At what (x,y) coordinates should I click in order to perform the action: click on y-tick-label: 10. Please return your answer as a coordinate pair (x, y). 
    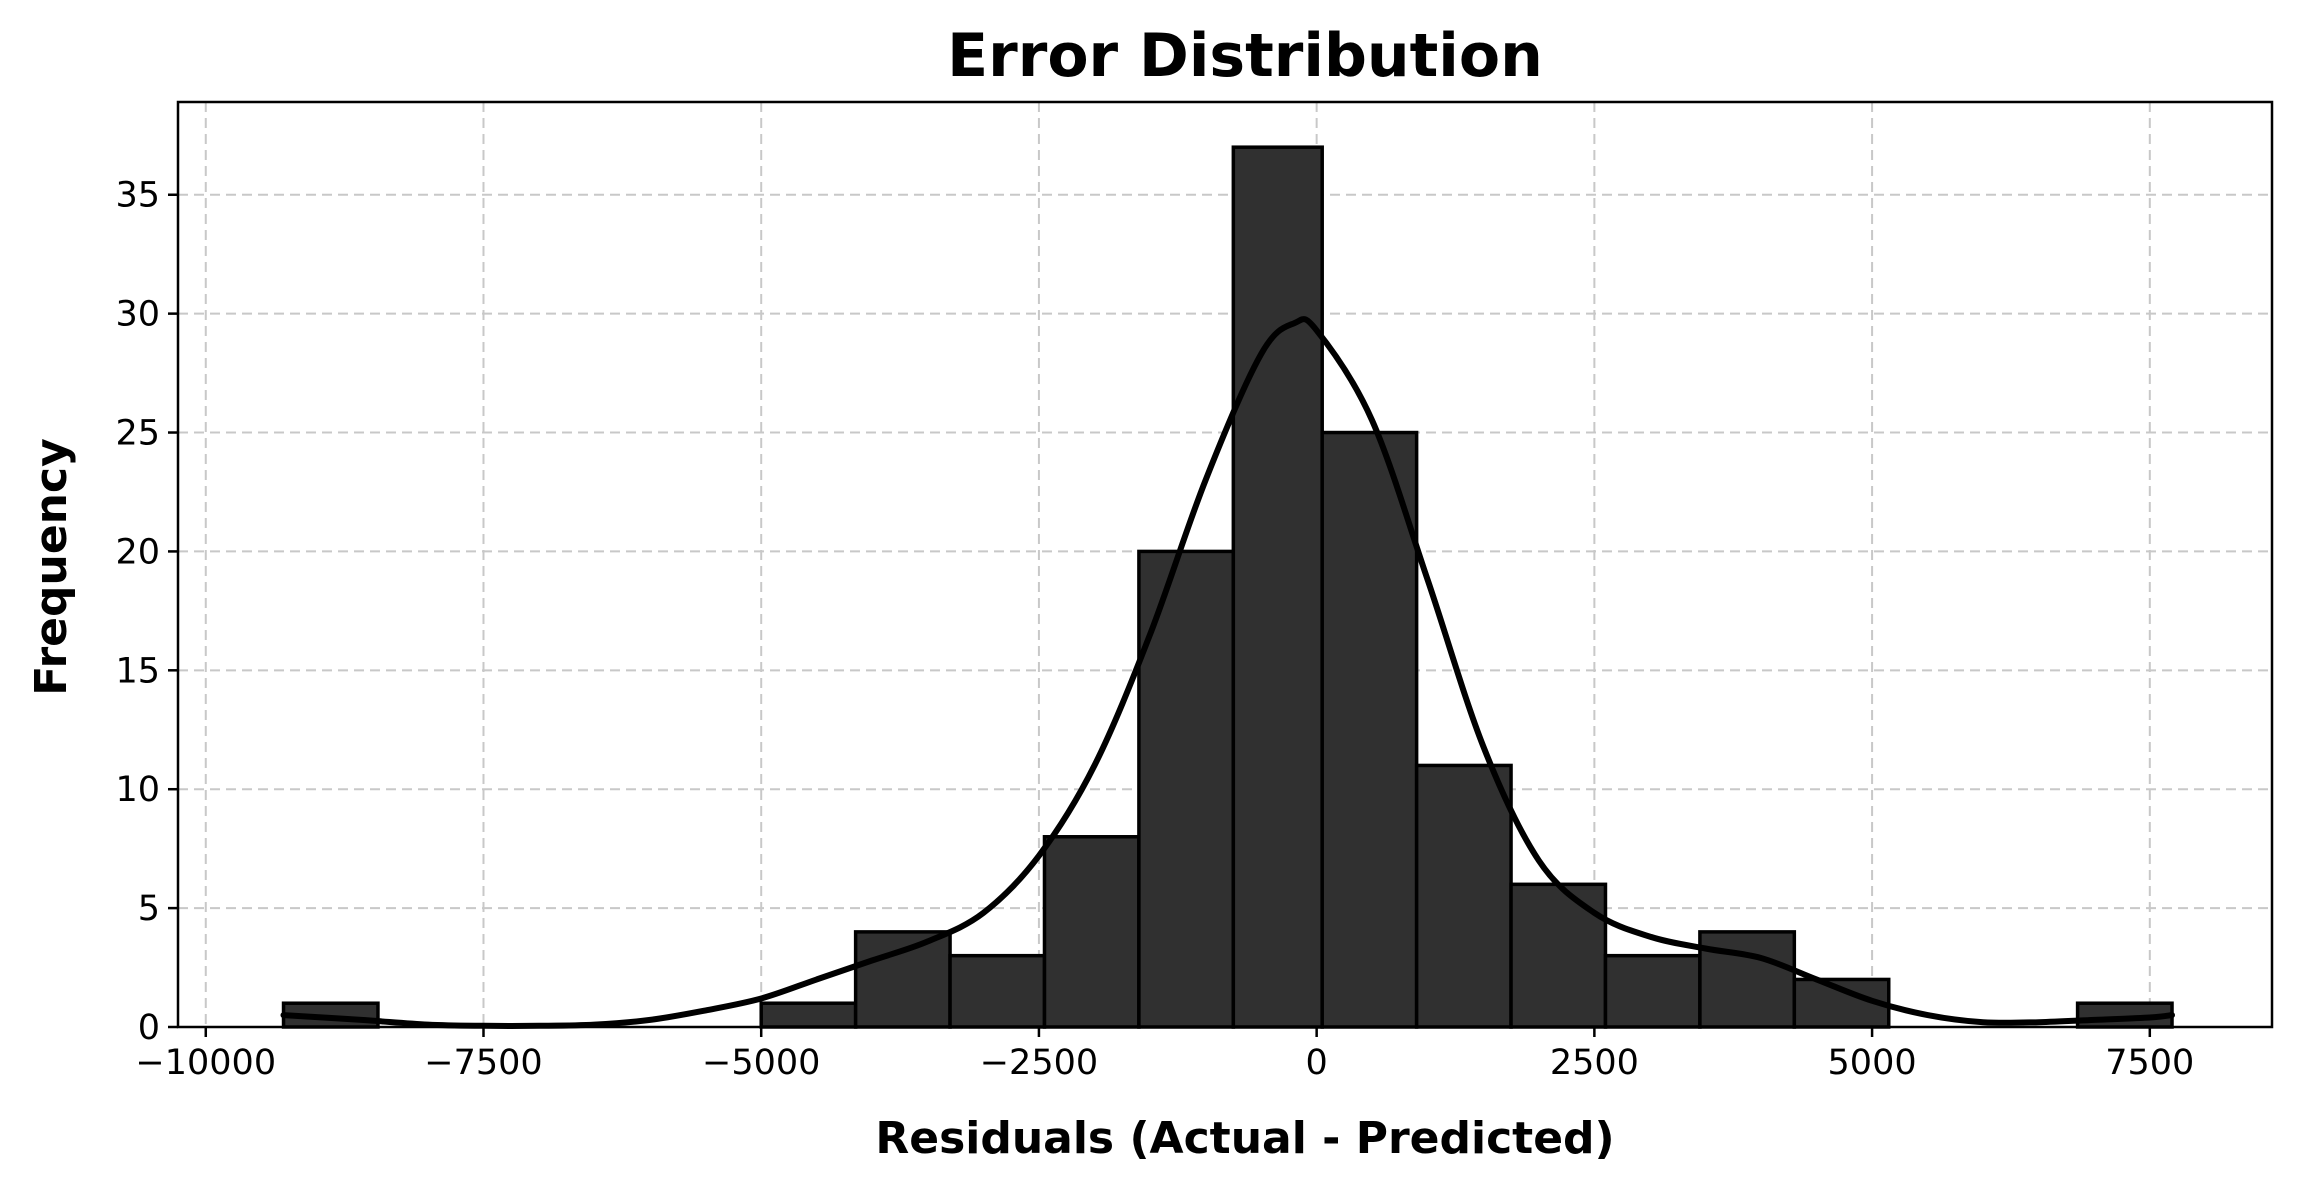
    Looking at the image, I should click on (137, 790).